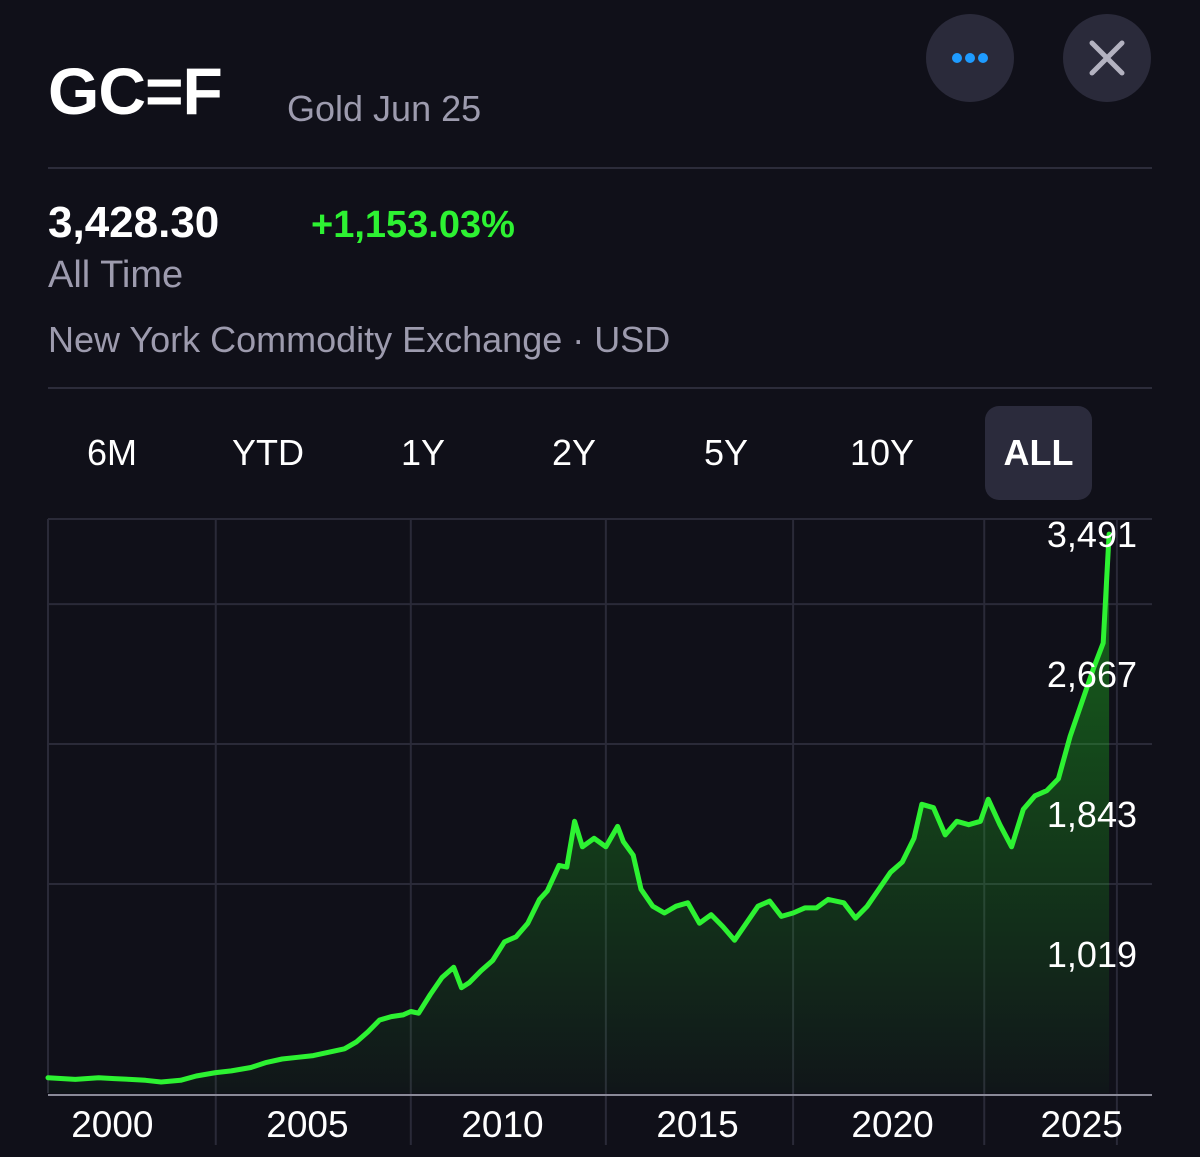 This screenshot has width=1200, height=1157. What do you see at coordinates (384, 108) in the screenshot?
I see `instrument-name: Gold Jun 25` at bounding box center [384, 108].